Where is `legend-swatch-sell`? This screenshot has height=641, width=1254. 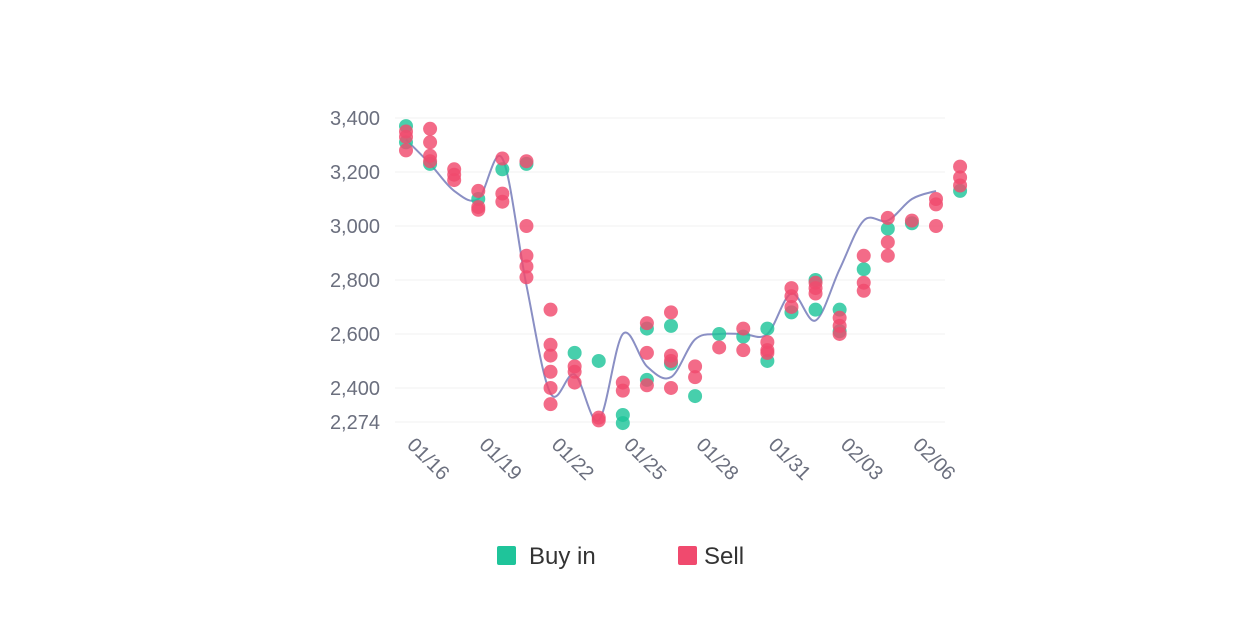
legend-swatch-sell is located at coordinates (687, 555).